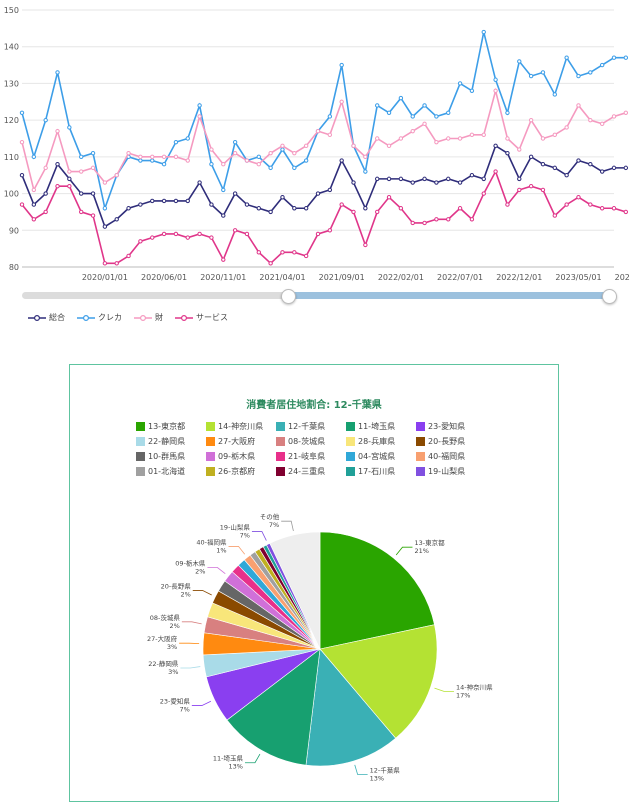 This screenshot has height=812, width=630. What do you see at coordinates (171, 456) in the screenshot?
I see `pie-legend-item: 10-群馬県` at bounding box center [171, 456].